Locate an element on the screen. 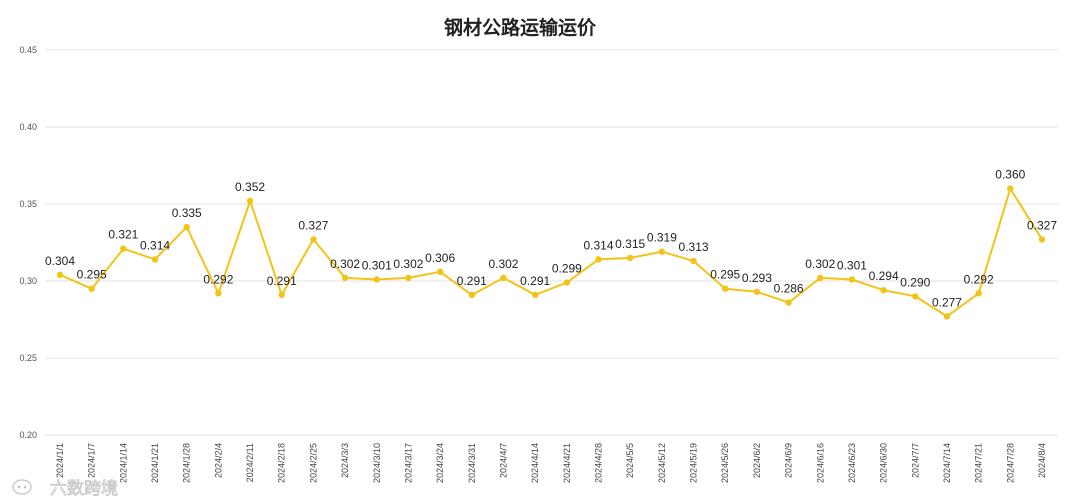 This screenshot has width=1080, height=502. y-axis-ticks: 0.20 0.25 0.30 0.35 0.40 0.45 is located at coordinates (28, 242).